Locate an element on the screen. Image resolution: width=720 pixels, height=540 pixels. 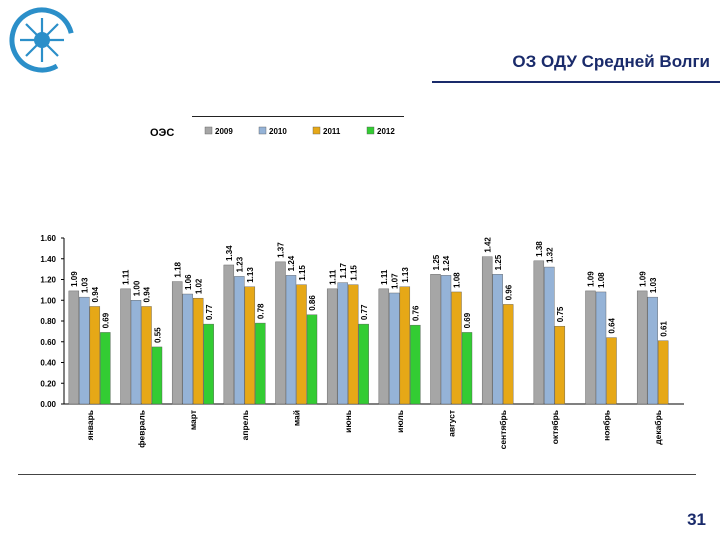
bar-2012-январь is located at coordinates (105, 368).